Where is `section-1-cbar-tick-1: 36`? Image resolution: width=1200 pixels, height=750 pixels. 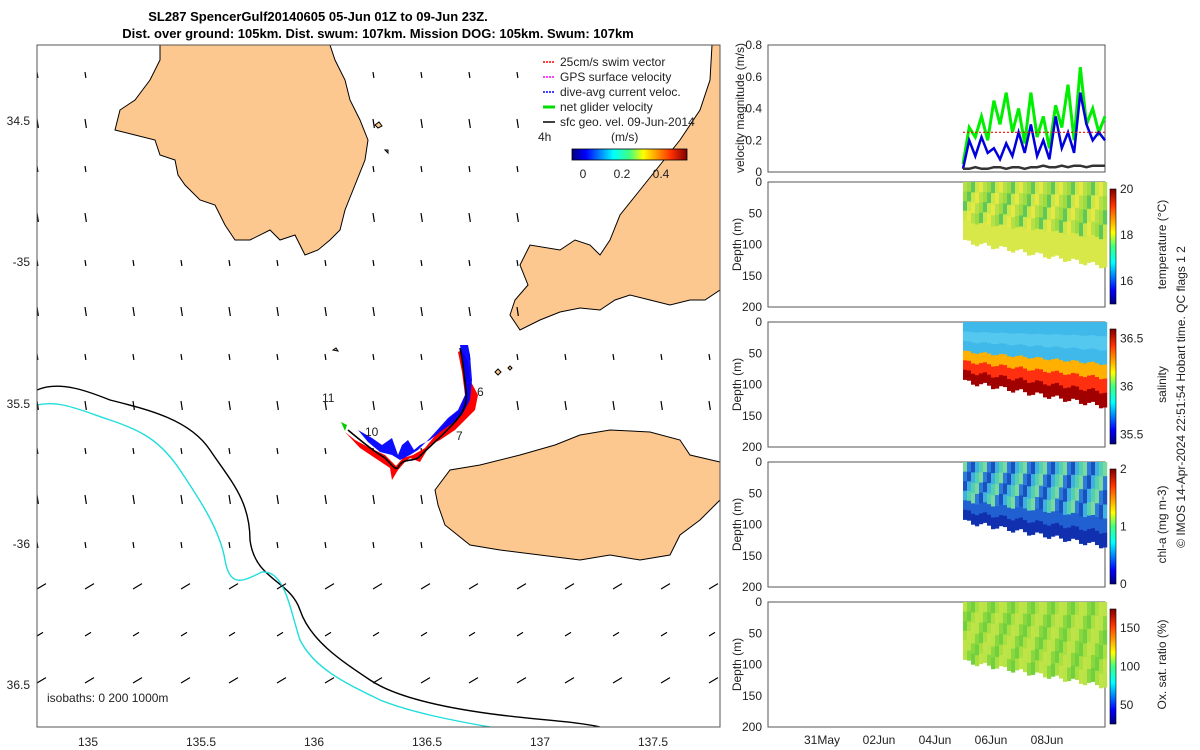 section-1-cbar-tick-1: 36 is located at coordinates (1127, 387).